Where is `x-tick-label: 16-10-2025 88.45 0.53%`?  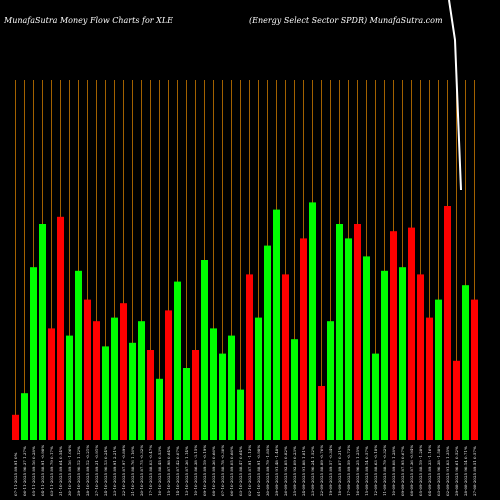
x-tick-label: 16-10-2025 88.45 0.53% is located at coordinates (159, 471).